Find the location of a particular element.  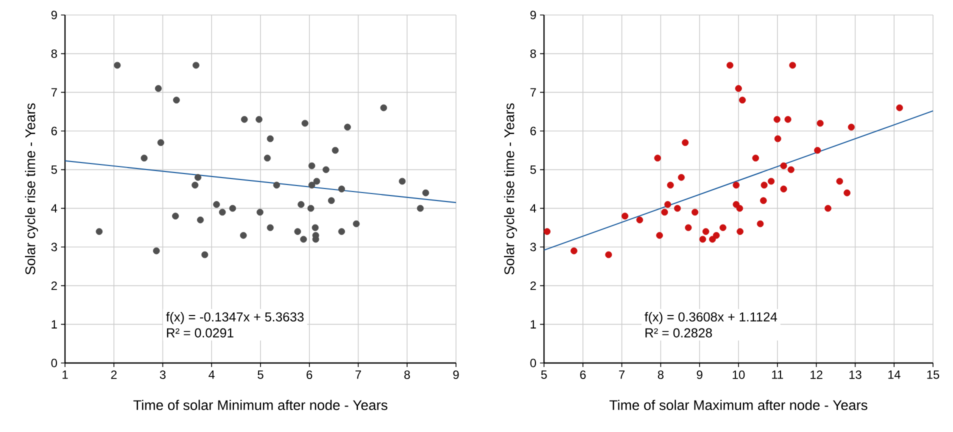

y-tick-label: 0 is located at coordinates (54, 363).